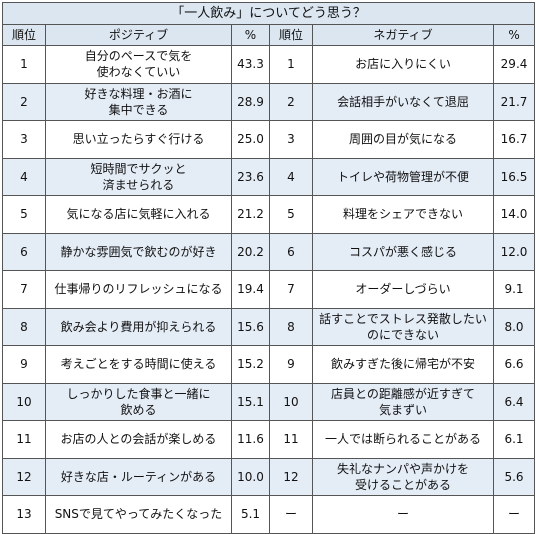  What do you see at coordinates (250, 139) in the screenshot?
I see `positive-percent-cell: 25.0` at bounding box center [250, 139].